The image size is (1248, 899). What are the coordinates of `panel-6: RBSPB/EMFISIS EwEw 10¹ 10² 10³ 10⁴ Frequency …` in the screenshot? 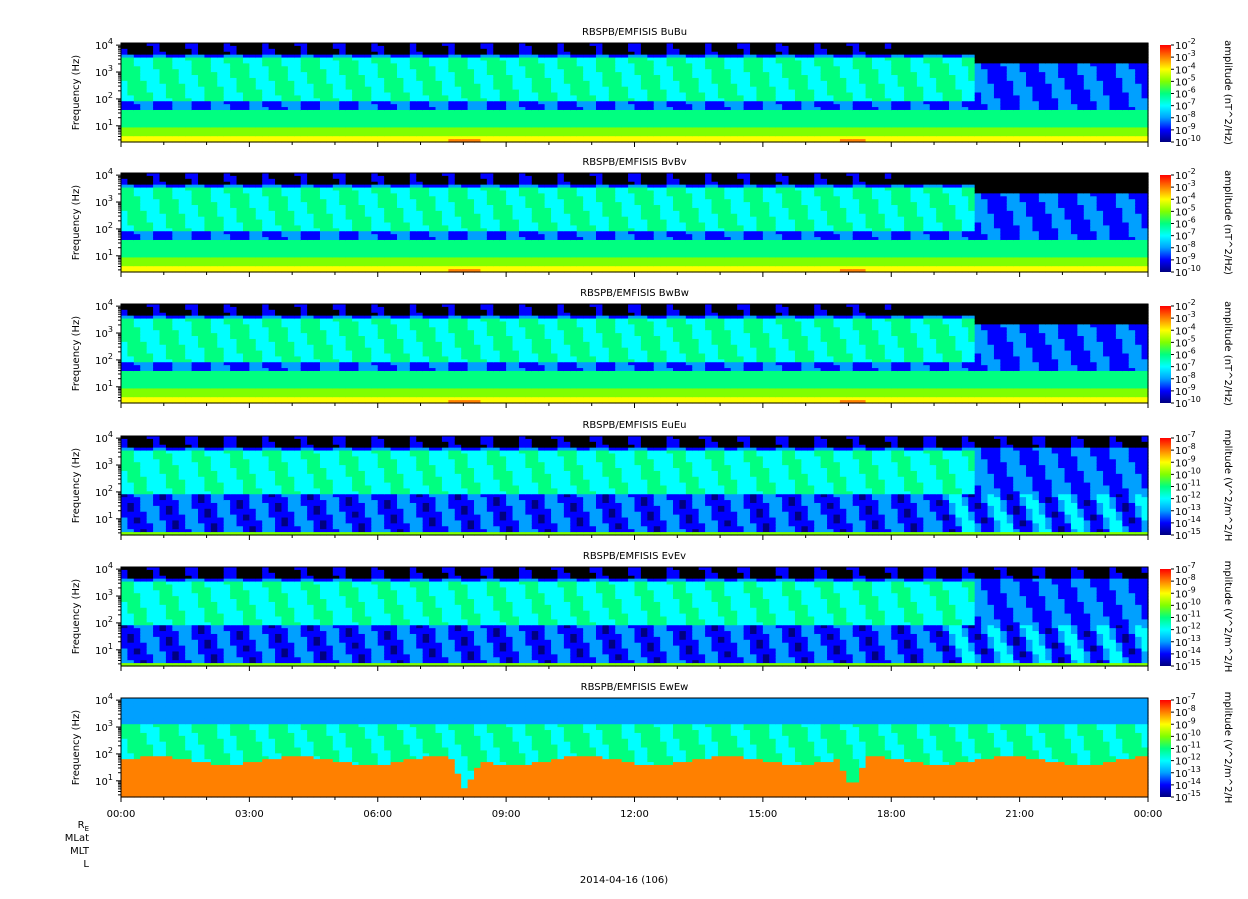 It's located at (652, 743).